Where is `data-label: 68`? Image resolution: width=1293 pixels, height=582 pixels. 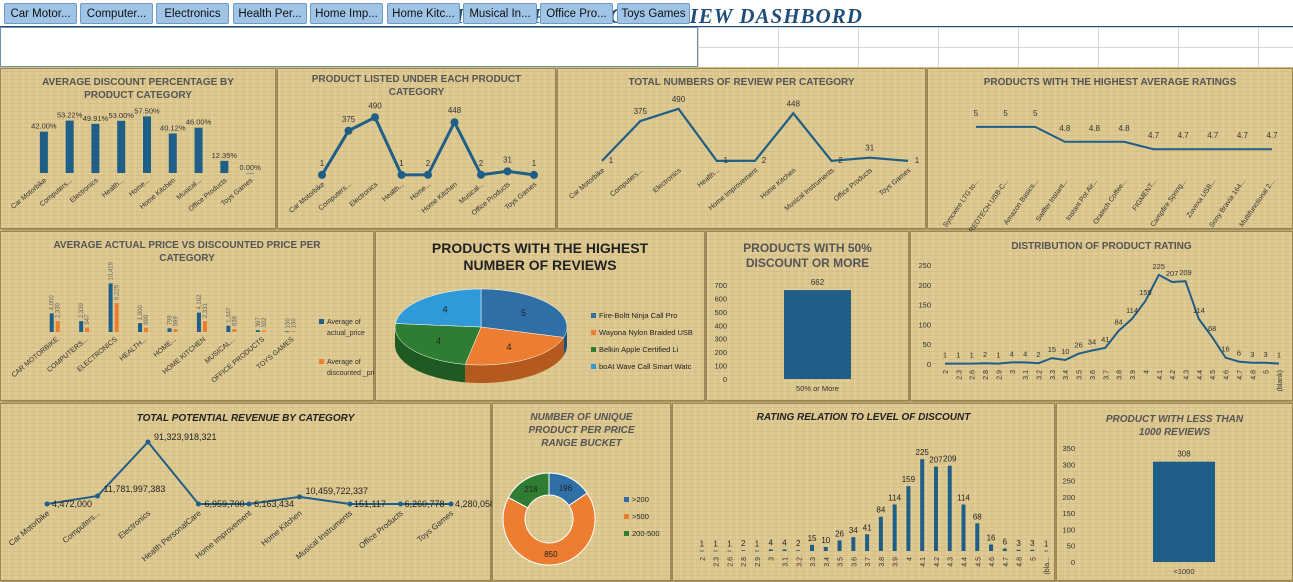 data-label: 68 is located at coordinates (977, 516).